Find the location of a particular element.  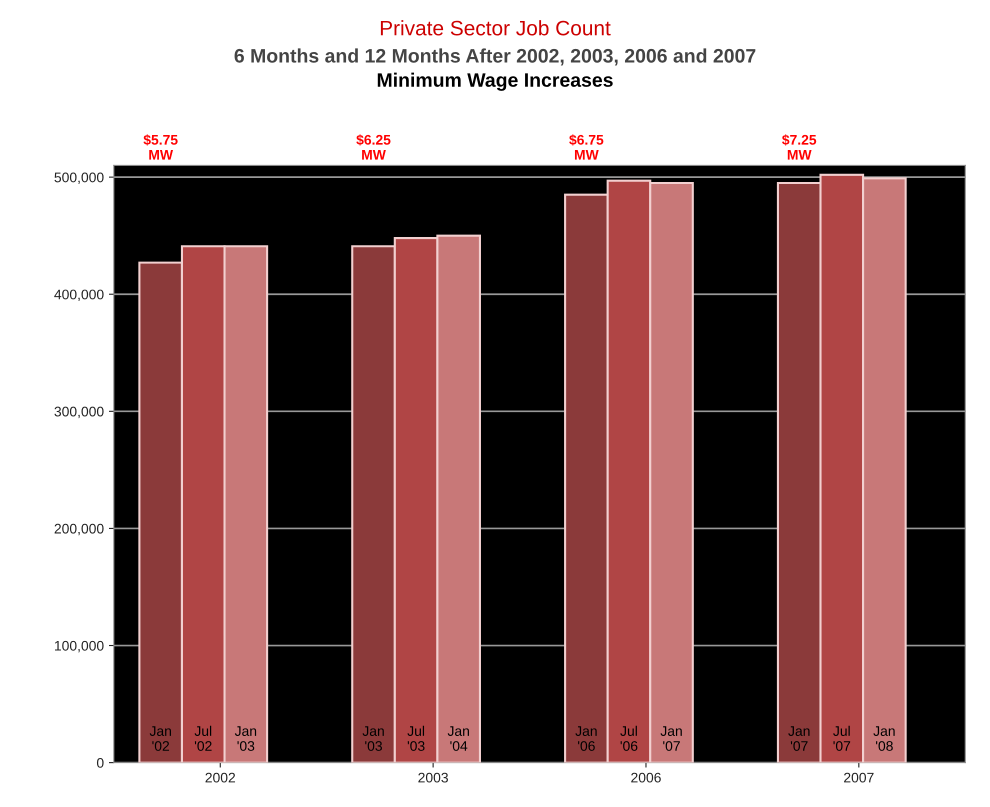

x-tick-label: 2006 is located at coordinates (646, 777).